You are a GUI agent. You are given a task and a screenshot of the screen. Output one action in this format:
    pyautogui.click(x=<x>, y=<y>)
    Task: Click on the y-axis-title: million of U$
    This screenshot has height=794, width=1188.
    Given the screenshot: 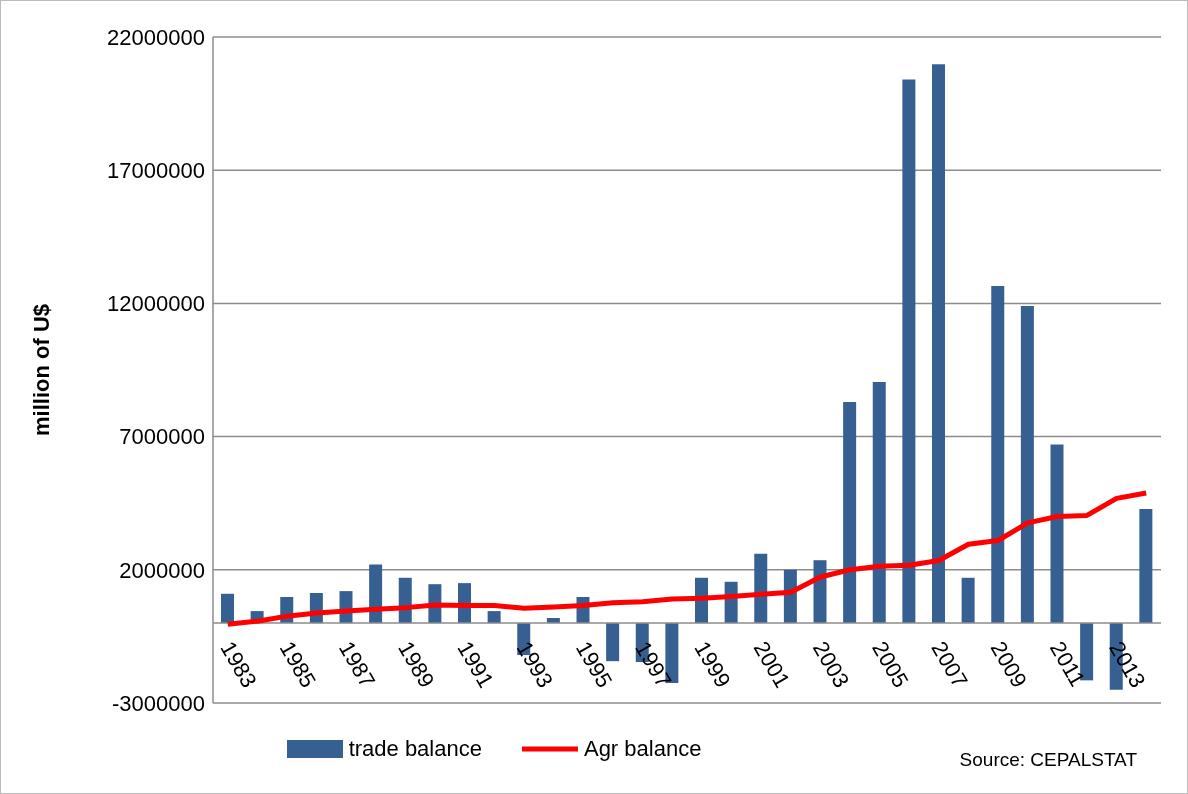 What is the action you would take?
    pyautogui.click(x=41, y=370)
    